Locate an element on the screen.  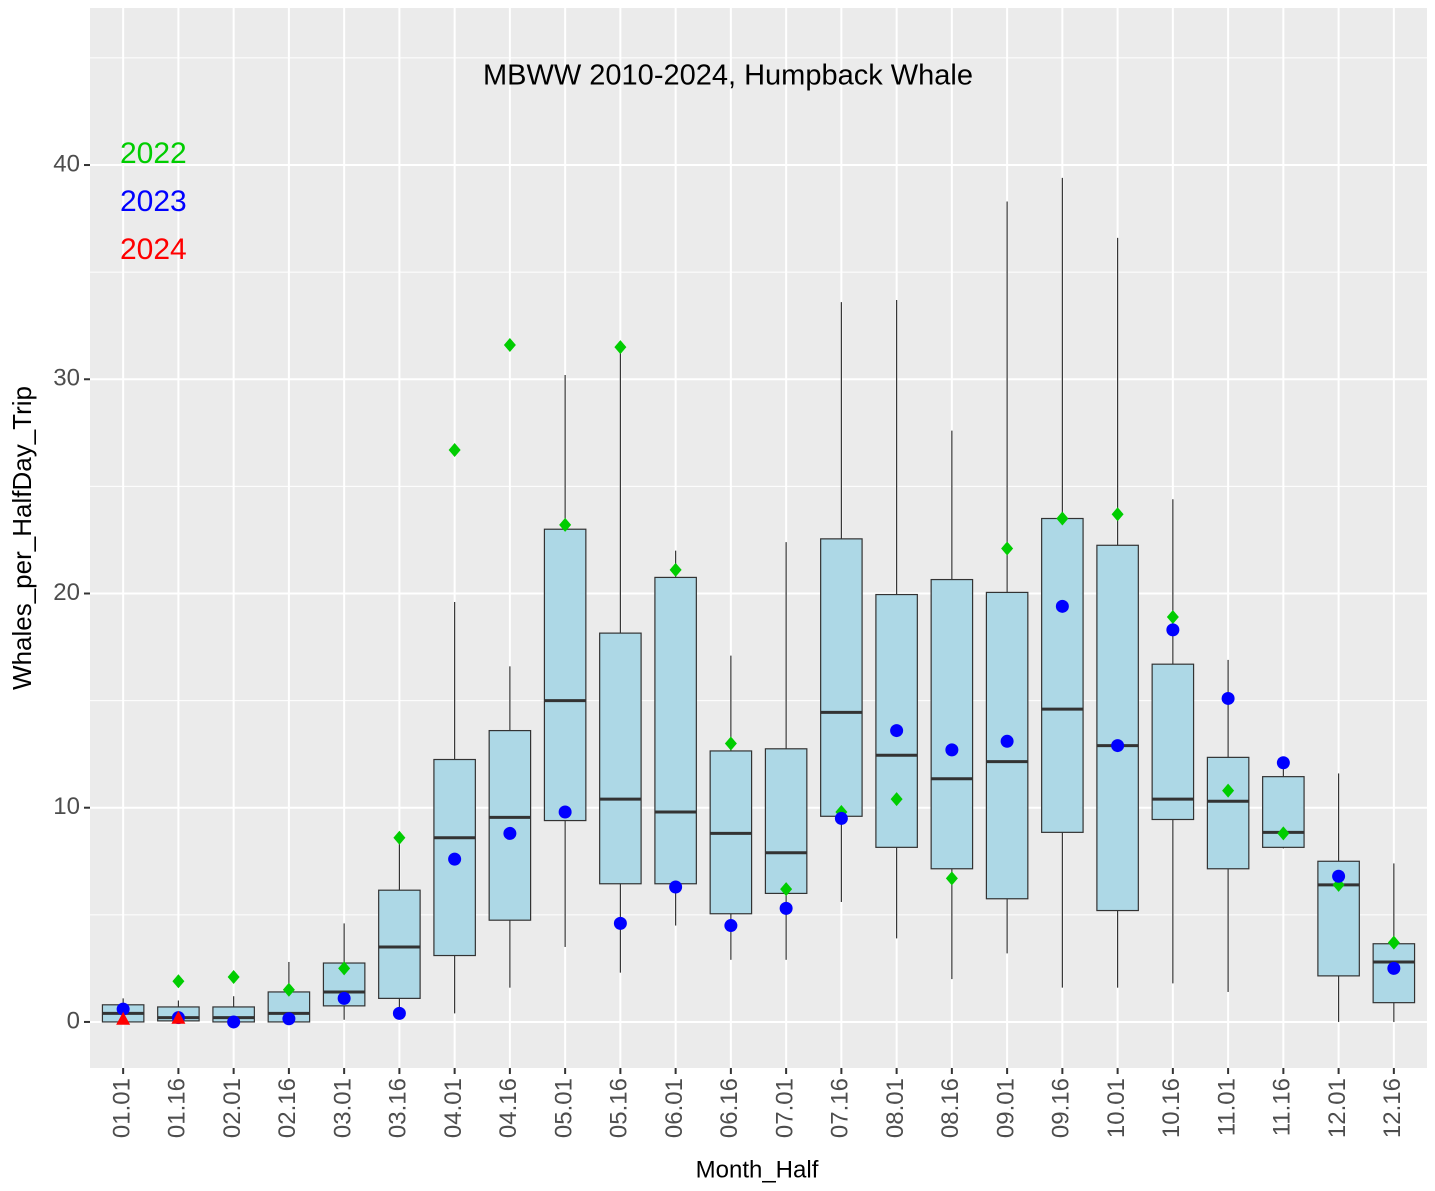
x-tick-label: 07.16 is located at coordinates (840, 1108).